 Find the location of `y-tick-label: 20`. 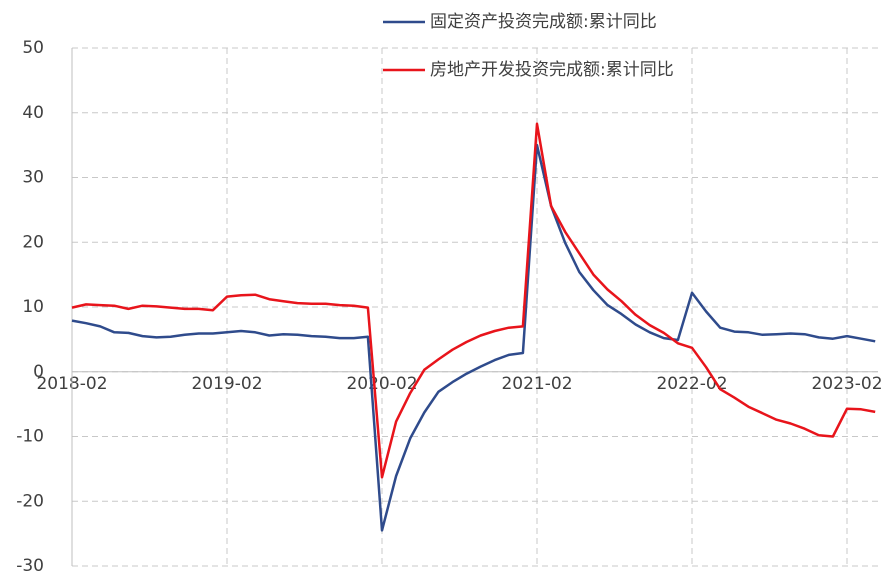

y-tick-label: 20 is located at coordinates (33, 242).